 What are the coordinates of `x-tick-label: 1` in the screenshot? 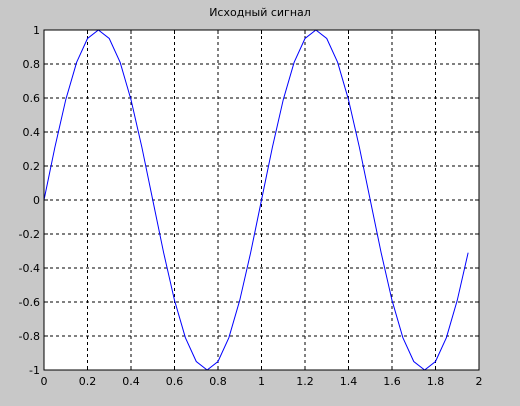 It's located at (261, 381).